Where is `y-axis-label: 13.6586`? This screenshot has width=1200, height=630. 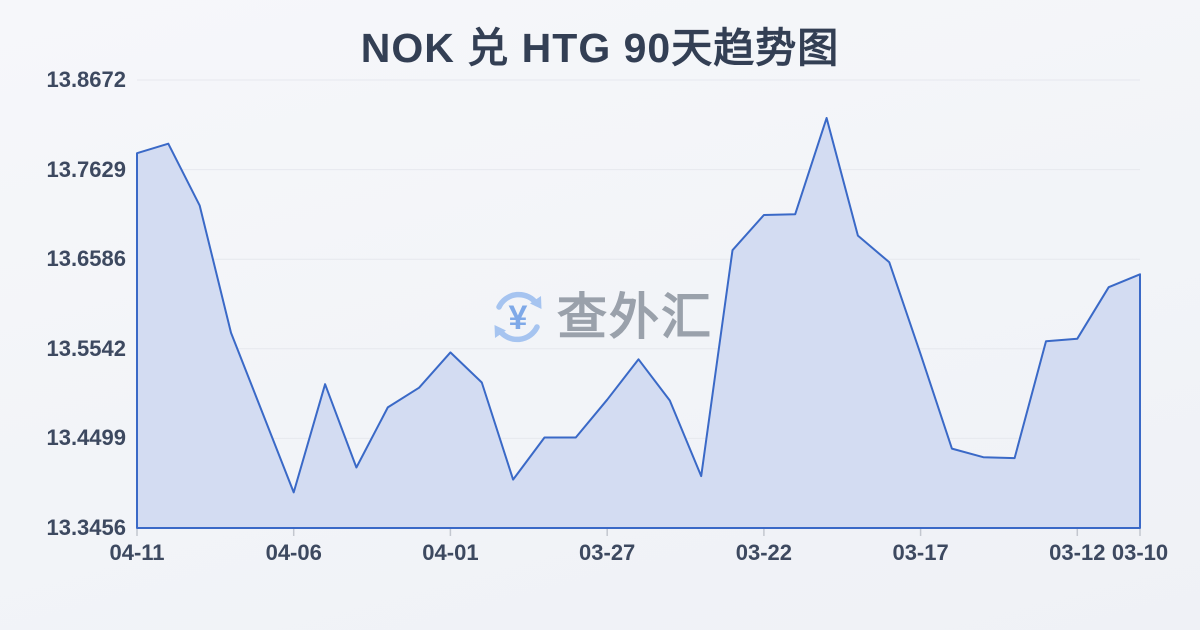
y-axis-label: 13.6586 is located at coordinates (86, 259).